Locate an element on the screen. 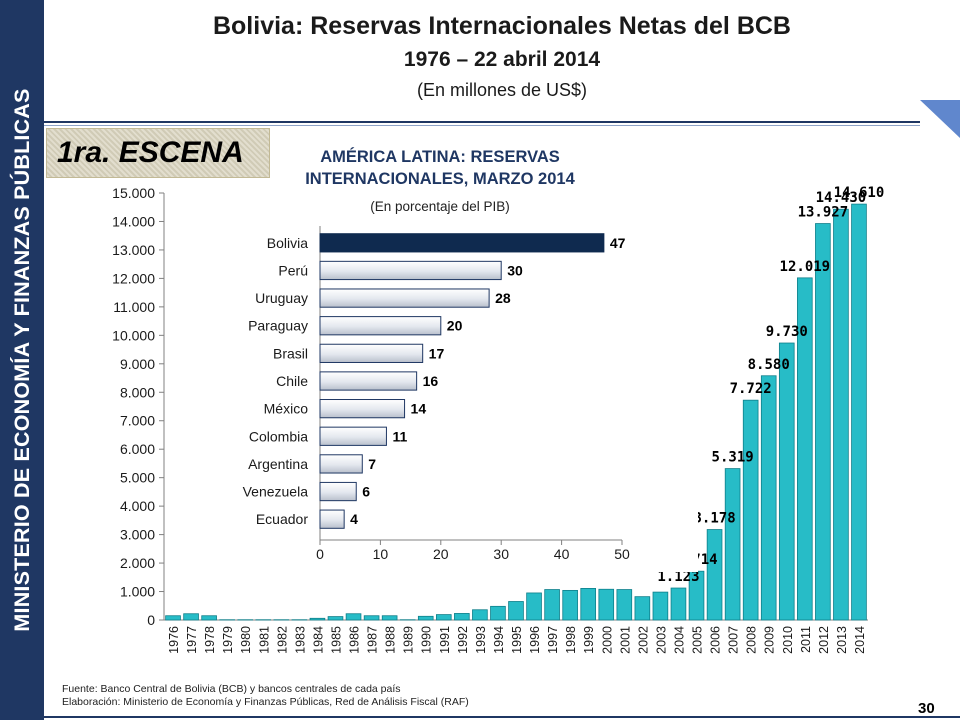 The image size is (960, 720). inset-x-tick-label: 0 is located at coordinates (320, 554).